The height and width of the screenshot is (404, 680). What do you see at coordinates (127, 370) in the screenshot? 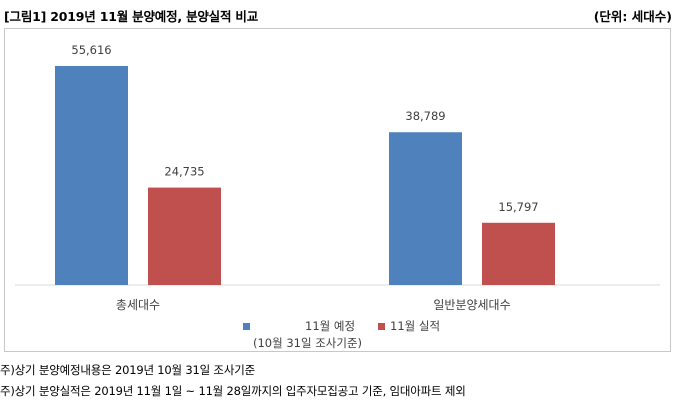
I see `footnote-1: 주)상기 분양예정내용은 2019년 10월 31일 조사기준` at bounding box center [127, 370].